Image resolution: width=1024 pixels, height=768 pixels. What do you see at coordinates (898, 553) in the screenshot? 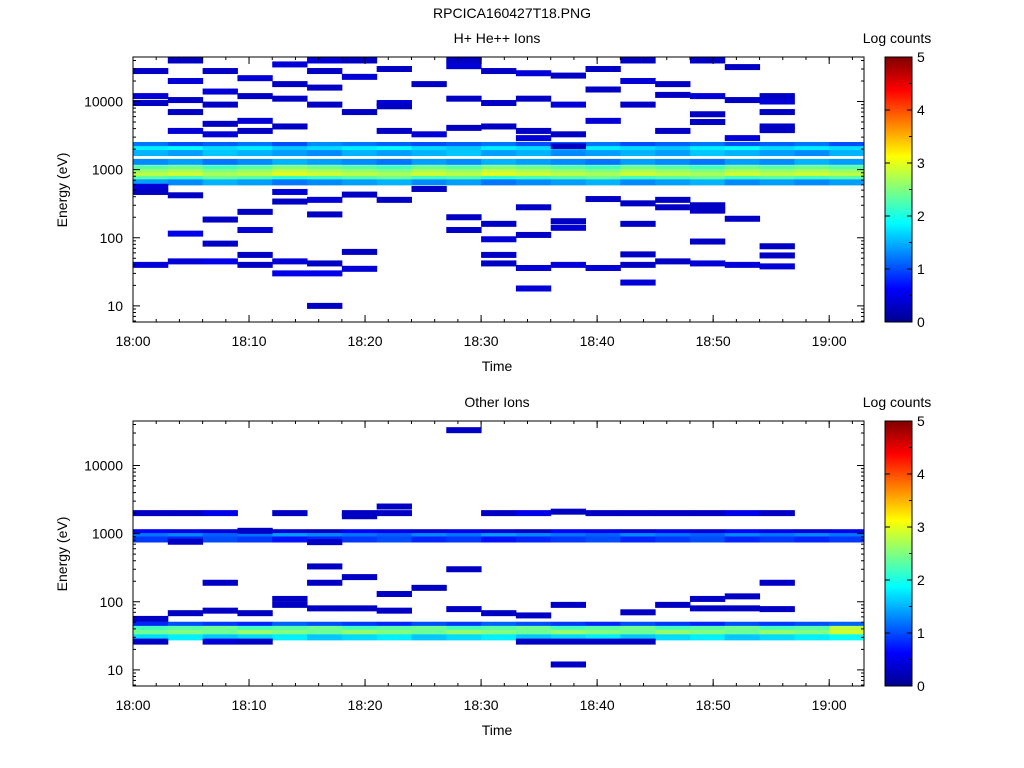
I see `colorbar` at bounding box center [898, 553].